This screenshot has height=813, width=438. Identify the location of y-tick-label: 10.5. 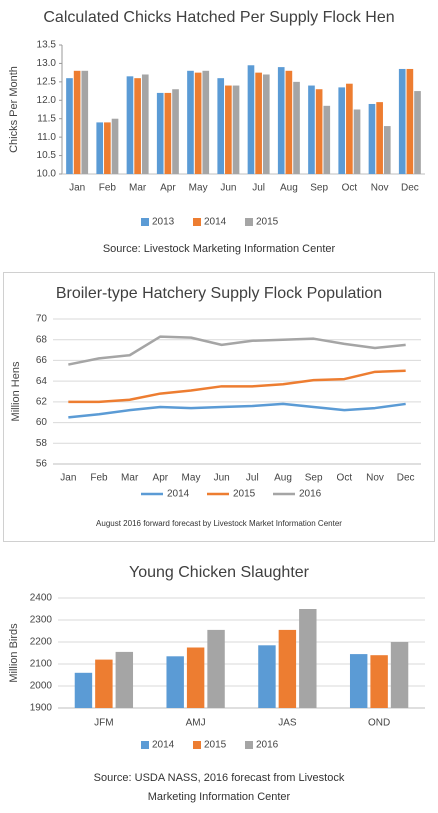
(47, 155).